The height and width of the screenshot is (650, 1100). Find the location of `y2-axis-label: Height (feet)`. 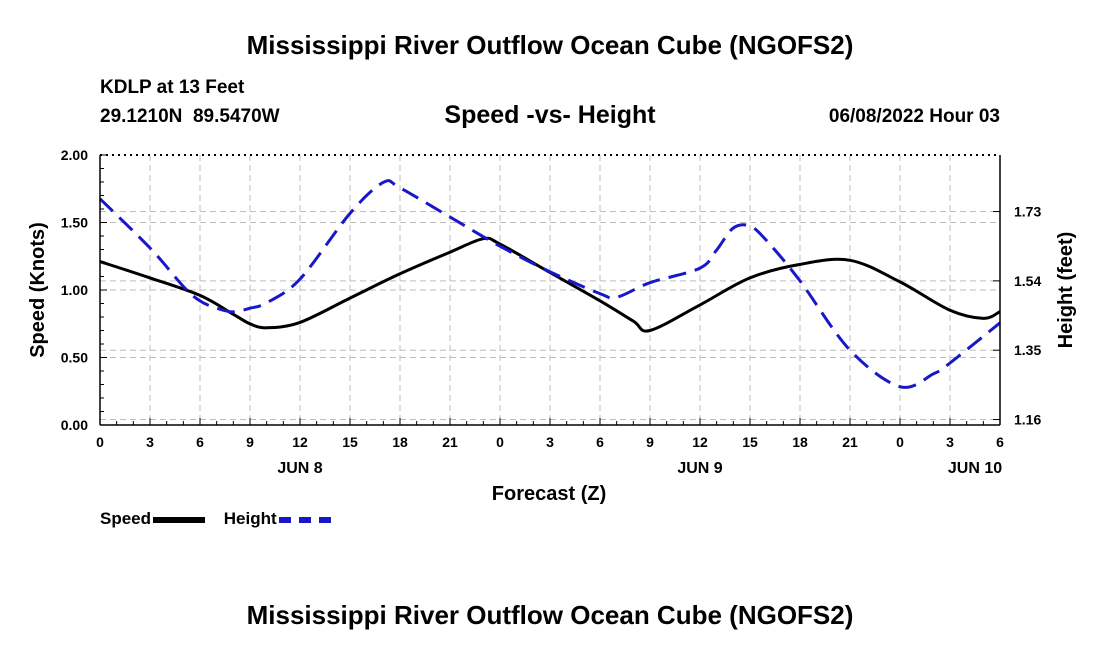

y2-axis-label: Height (feet) is located at coordinates (1066, 290).